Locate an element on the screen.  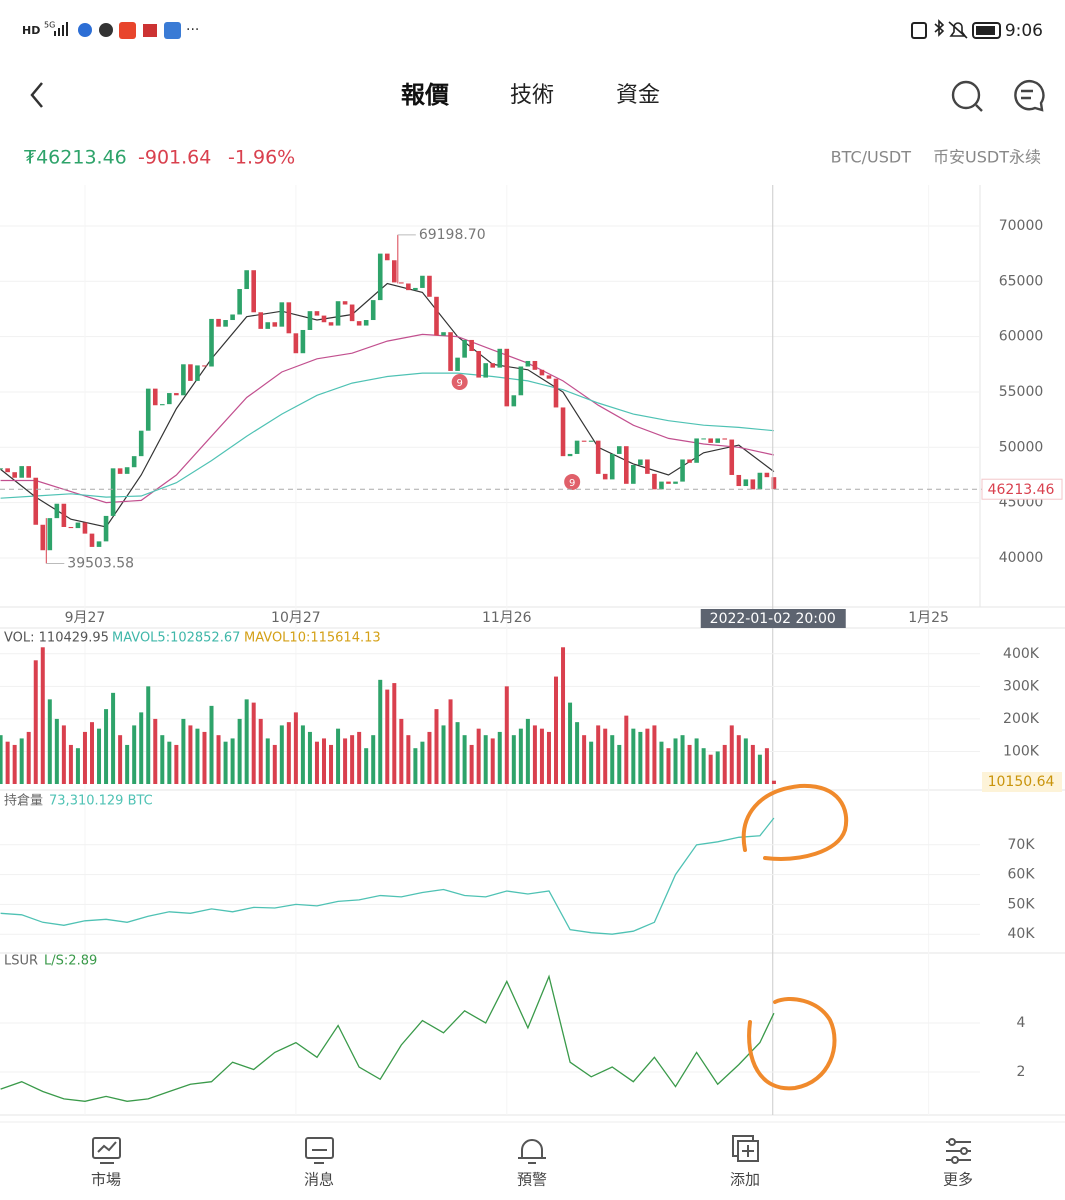
nav-add: 添加 is located at coordinates (745, 1180).